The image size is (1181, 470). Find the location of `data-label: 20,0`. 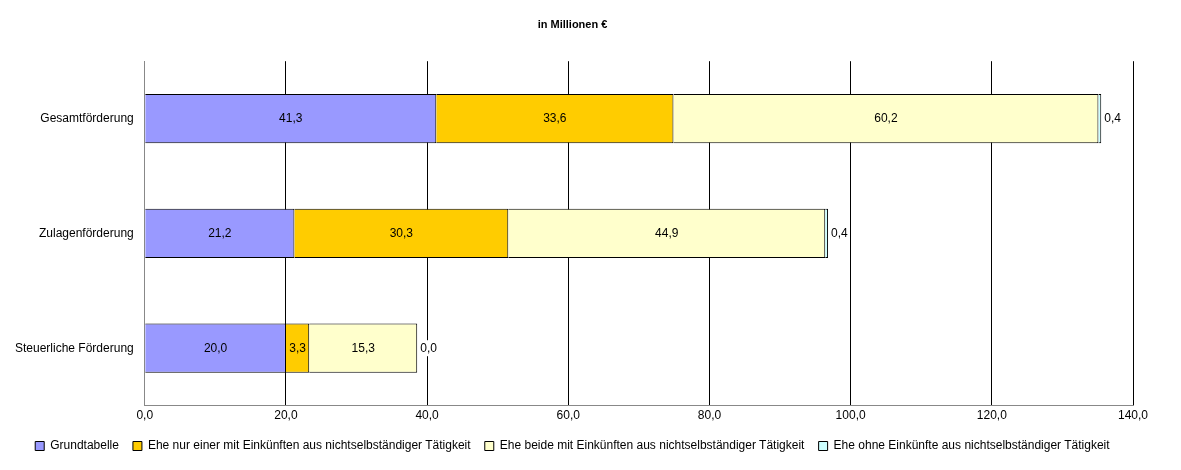

data-label: 20,0 is located at coordinates (215, 347).